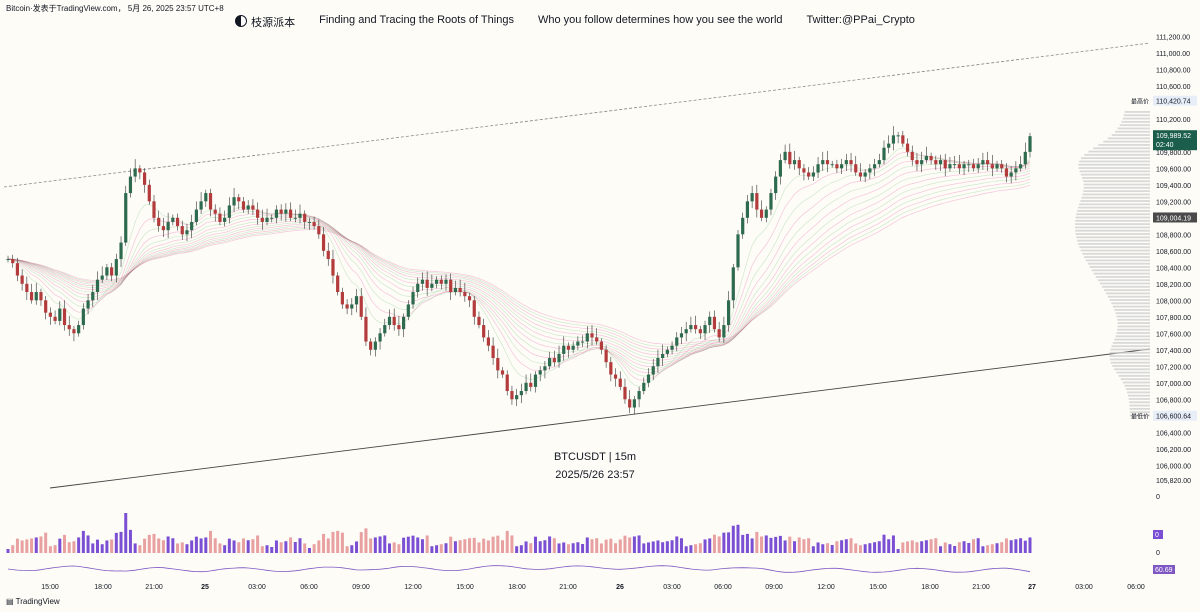 Image resolution: width=1200 pixels, height=612 pixels. I want to click on time-tick-label: 26, so click(620, 587).